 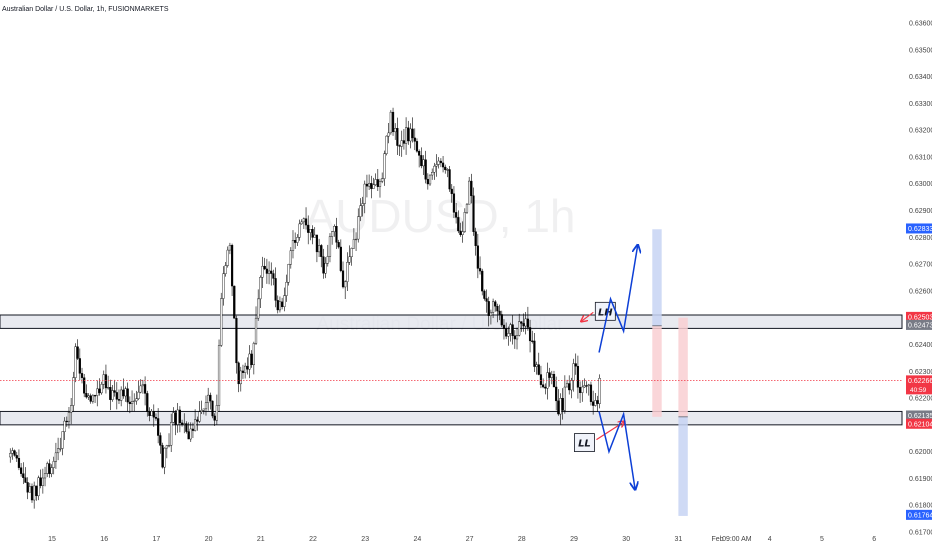 What do you see at coordinates (626, 539) in the screenshot?
I see `x-tick-label: 30` at bounding box center [626, 539].